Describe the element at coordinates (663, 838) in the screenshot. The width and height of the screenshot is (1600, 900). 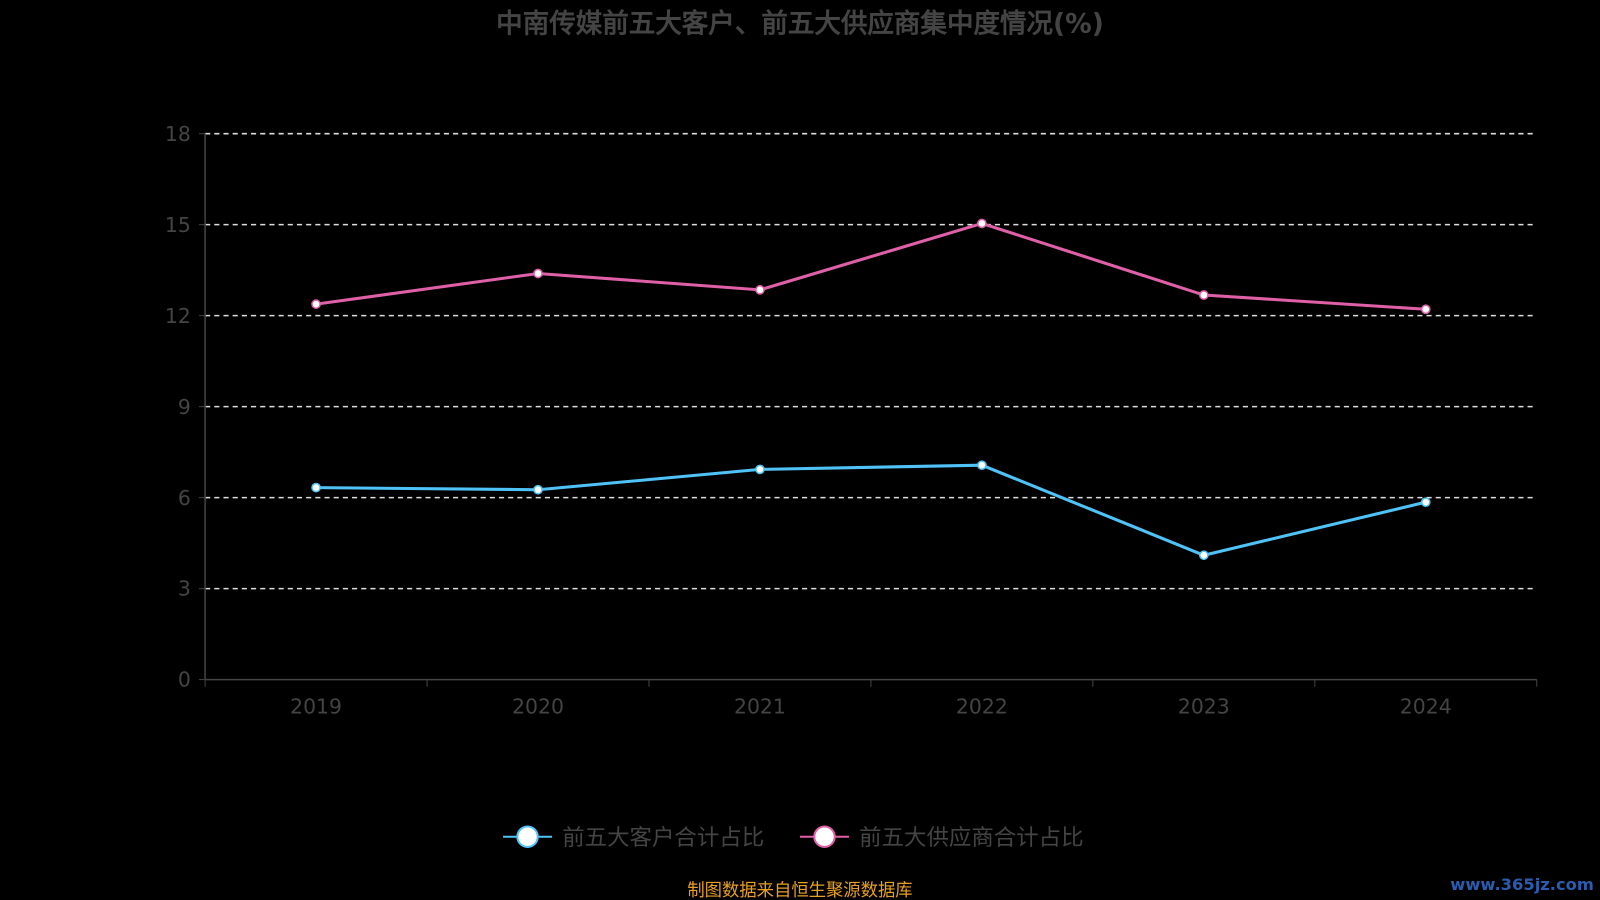
I see `legend-label: 前五大客户合计占比` at that location.